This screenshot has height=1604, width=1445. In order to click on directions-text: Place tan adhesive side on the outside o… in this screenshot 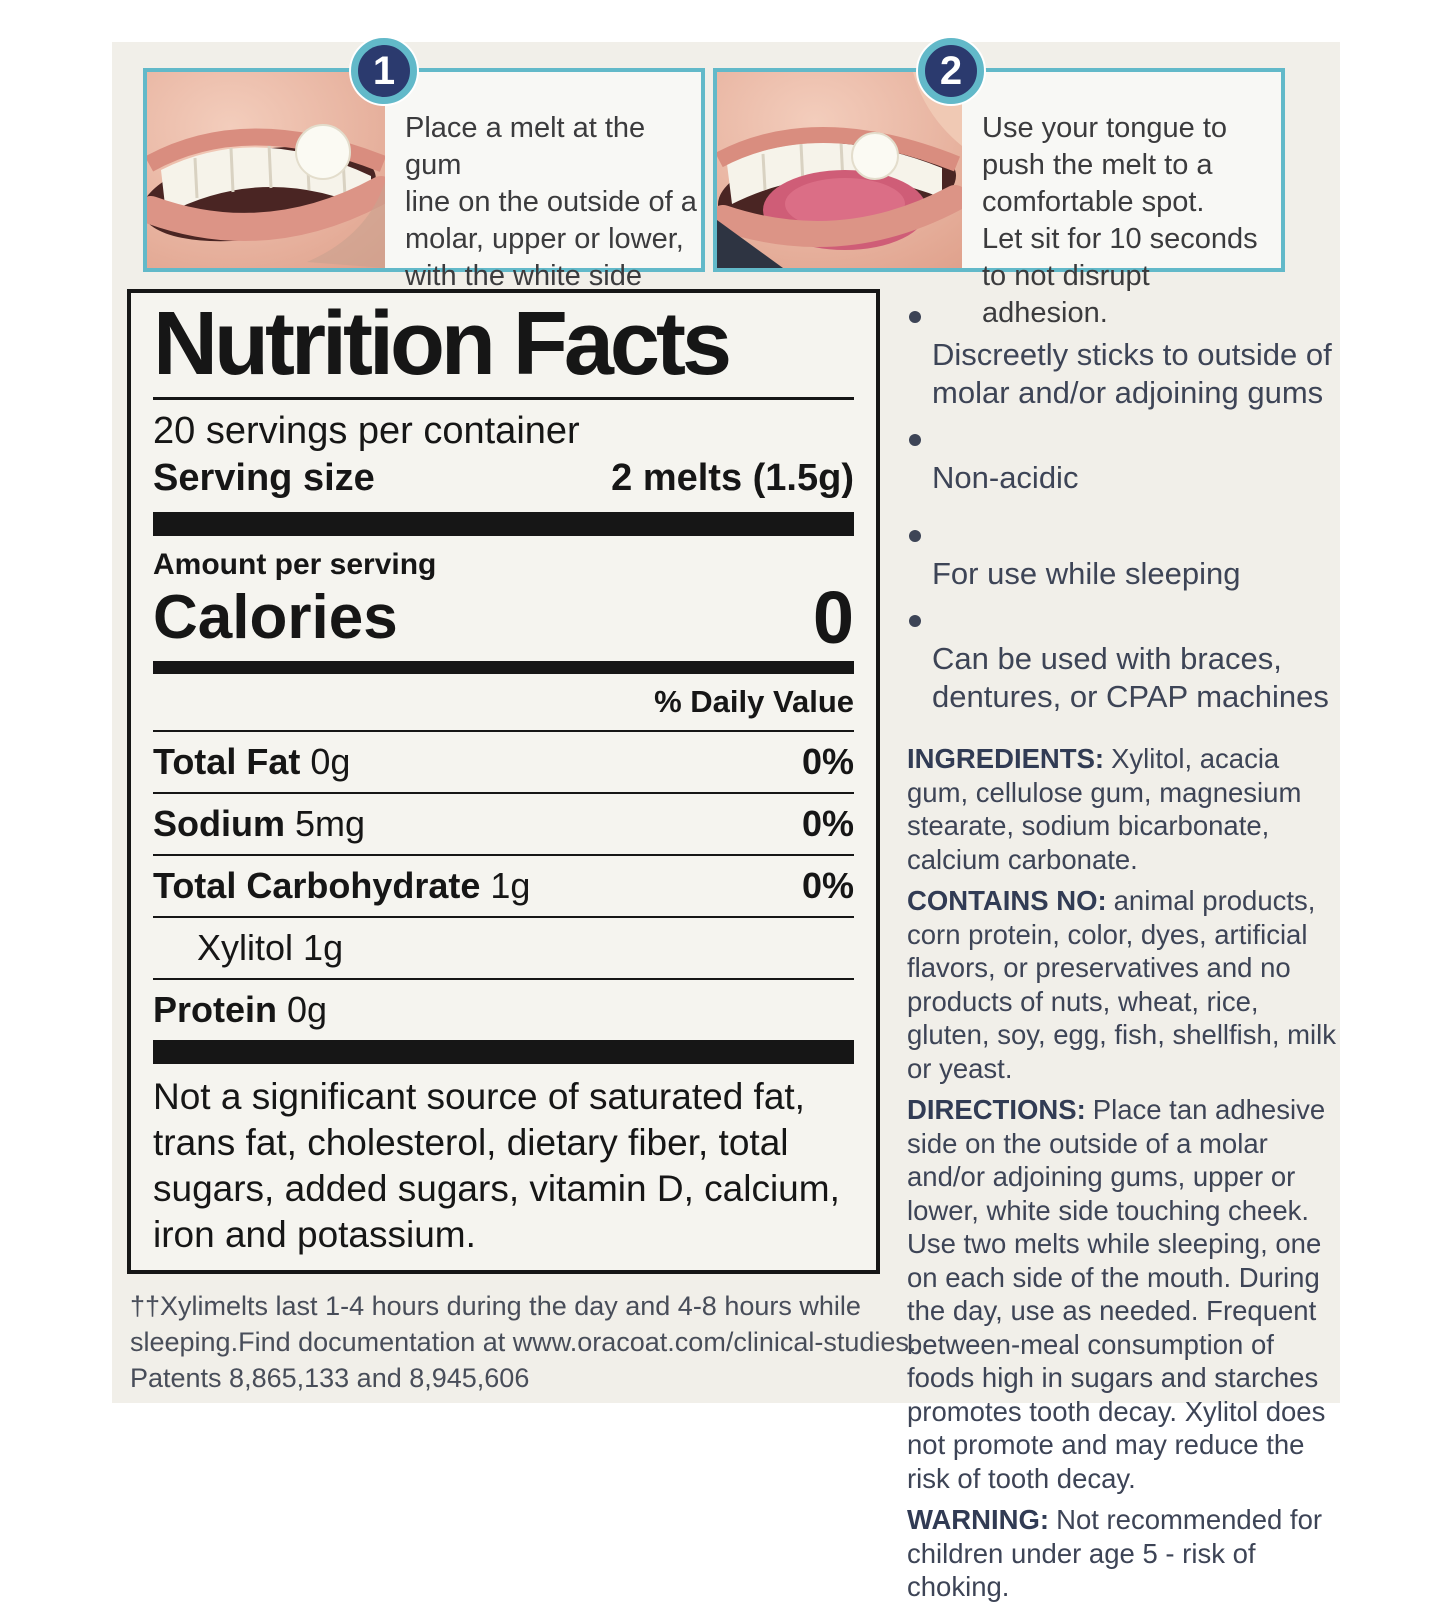, I will do `click(1116, 1294)`.